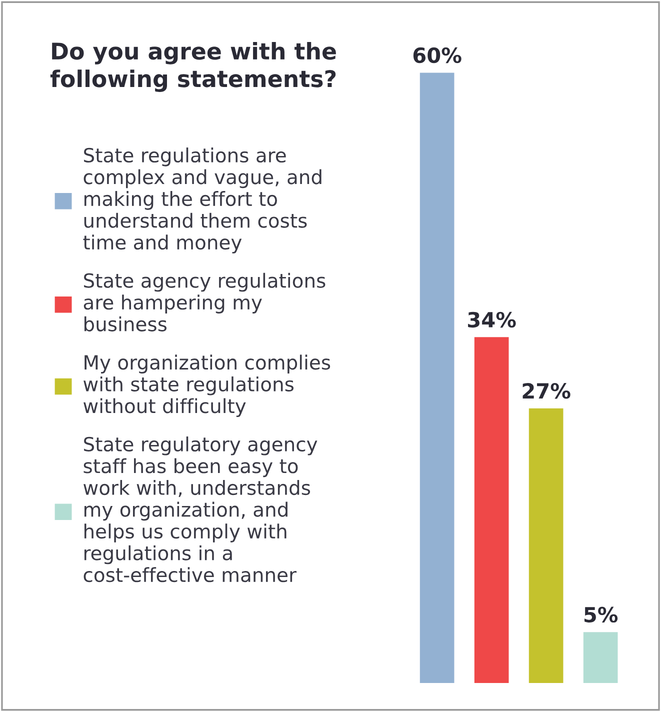 The width and height of the screenshot is (661, 712). What do you see at coordinates (202, 201) in the screenshot?
I see `legend-label: State regulations are complex and vague, and making the effort to understand them costs time and money` at bounding box center [202, 201].